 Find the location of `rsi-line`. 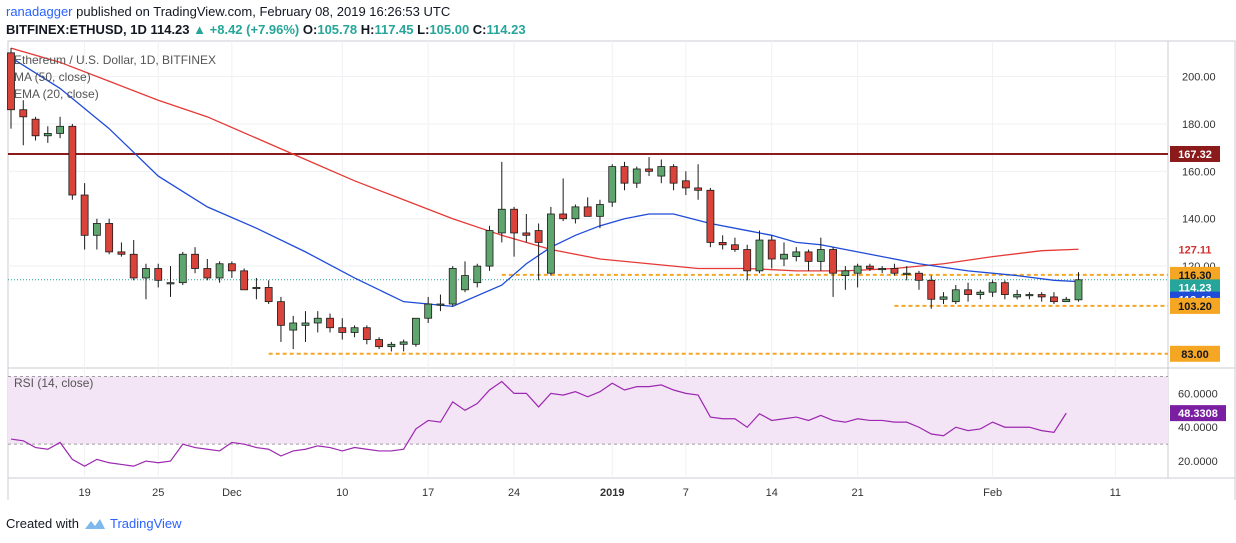

rsi-line is located at coordinates (538, 423).